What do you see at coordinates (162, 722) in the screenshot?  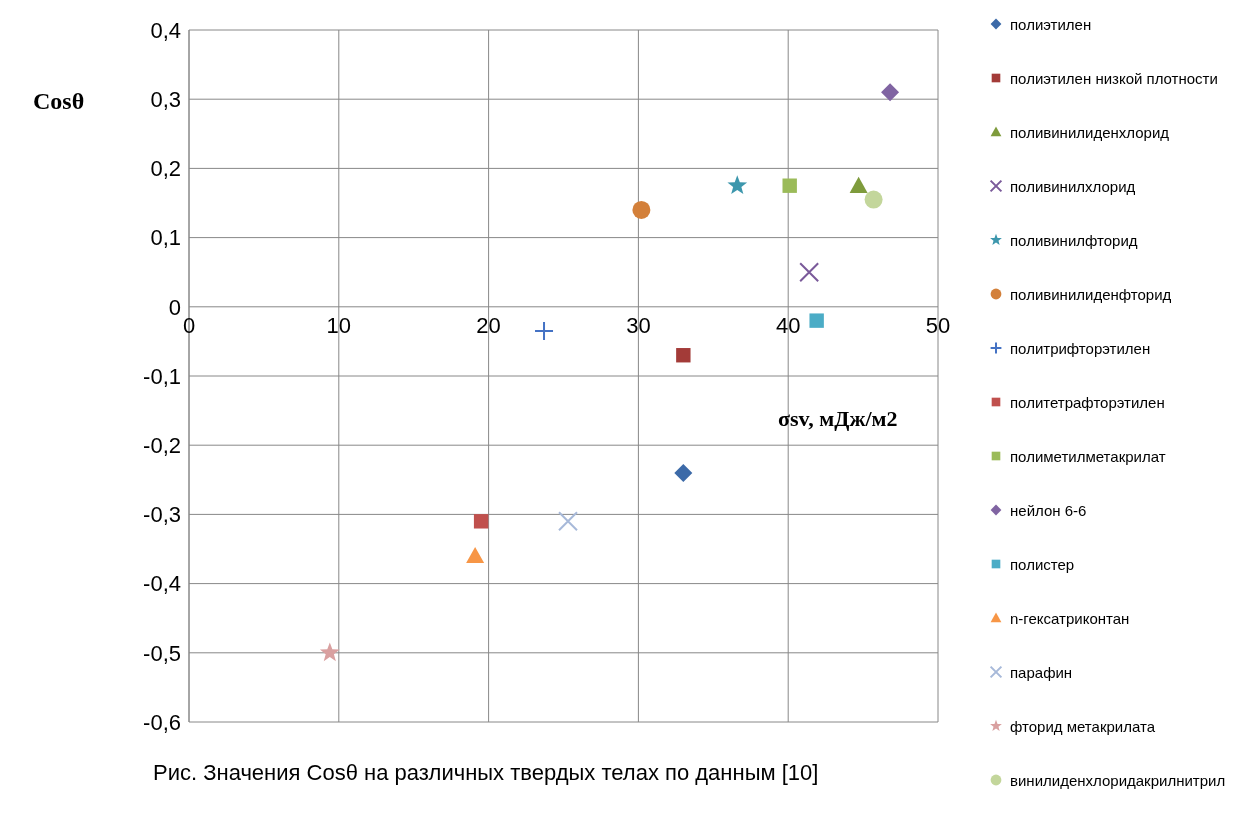 I see `y-tick-label: -0,6` at bounding box center [162, 722].